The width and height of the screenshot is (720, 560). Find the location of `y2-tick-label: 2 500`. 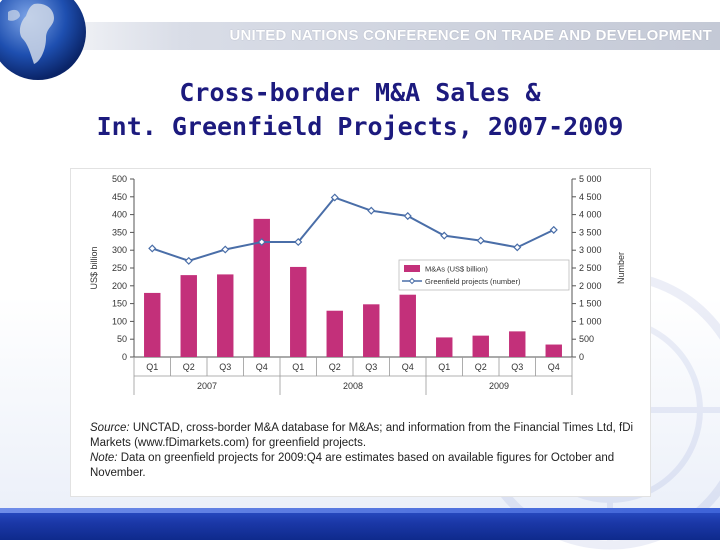

y2-tick-label: 2 500 is located at coordinates (590, 268).